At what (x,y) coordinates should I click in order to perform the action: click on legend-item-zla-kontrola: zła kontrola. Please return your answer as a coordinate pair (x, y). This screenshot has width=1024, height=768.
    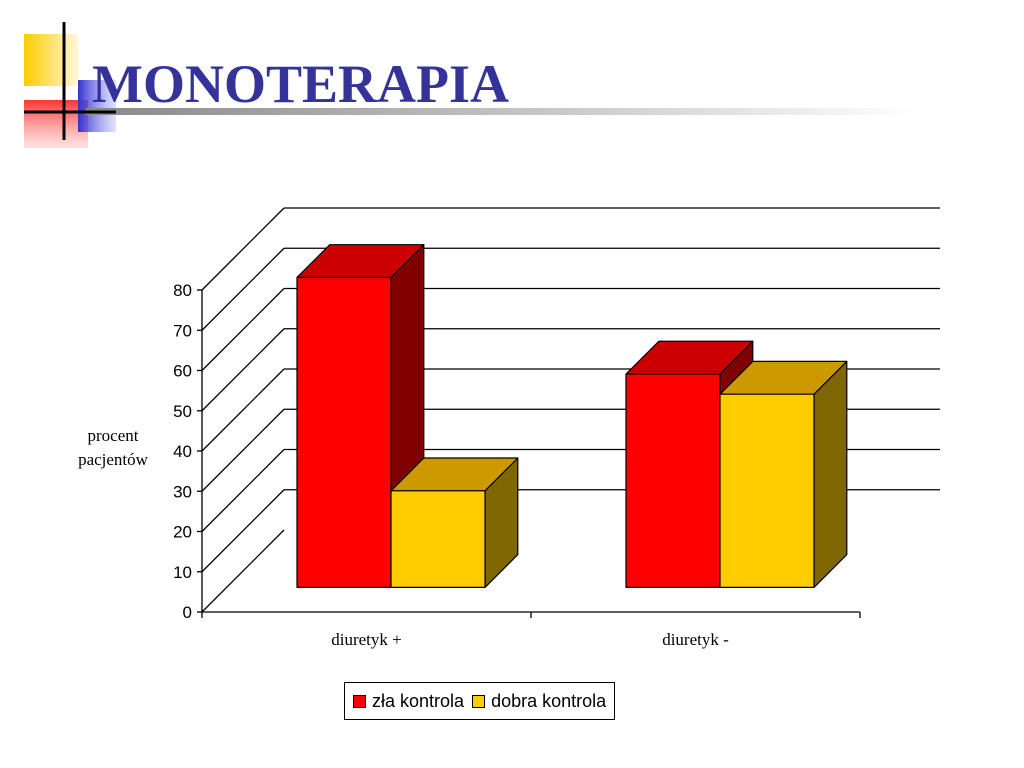
    Looking at the image, I should click on (408, 701).